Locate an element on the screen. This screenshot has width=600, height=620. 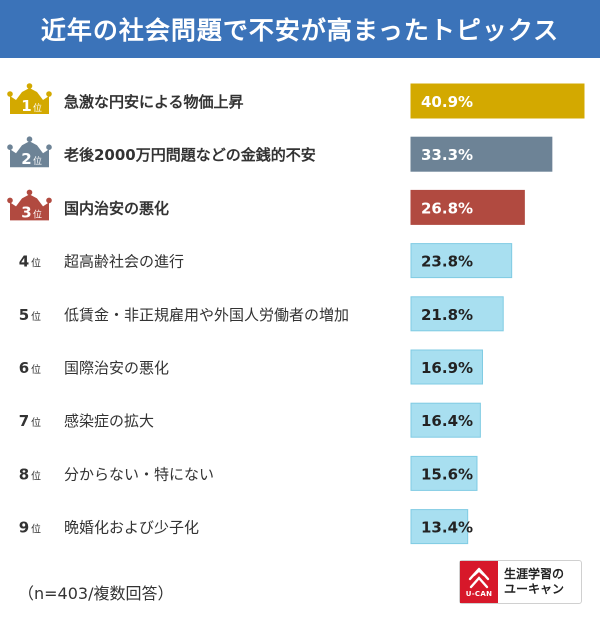
sample-size-note: （n=403/複数回答） is located at coordinates (96, 593).